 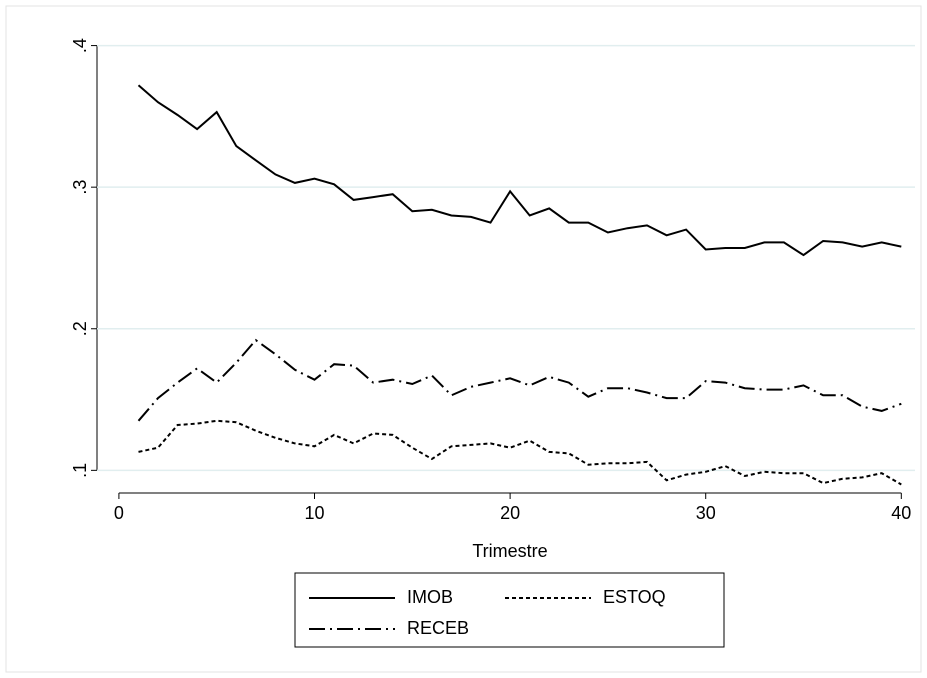 I want to click on legend-label: ESTOQ, so click(x=634, y=597).